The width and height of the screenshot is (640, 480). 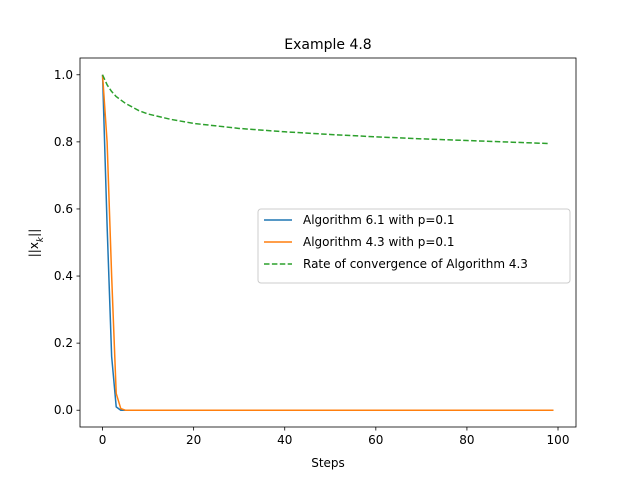 I want to click on chart-title: Example 4.8, so click(x=327, y=45).